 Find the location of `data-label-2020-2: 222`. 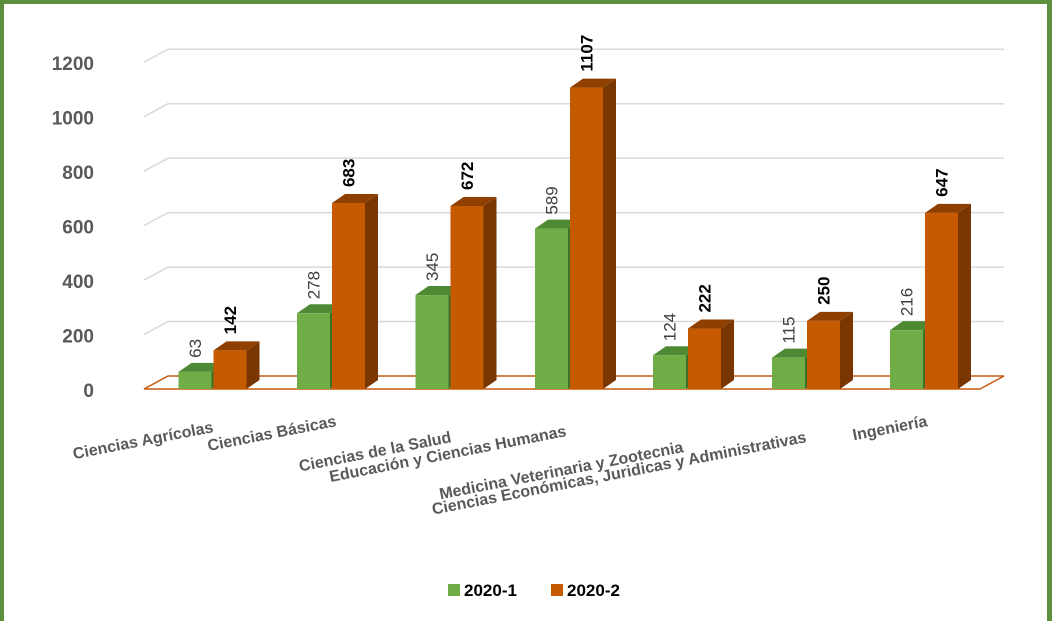

data-label-2020-2: 222 is located at coordinates (705, 298).